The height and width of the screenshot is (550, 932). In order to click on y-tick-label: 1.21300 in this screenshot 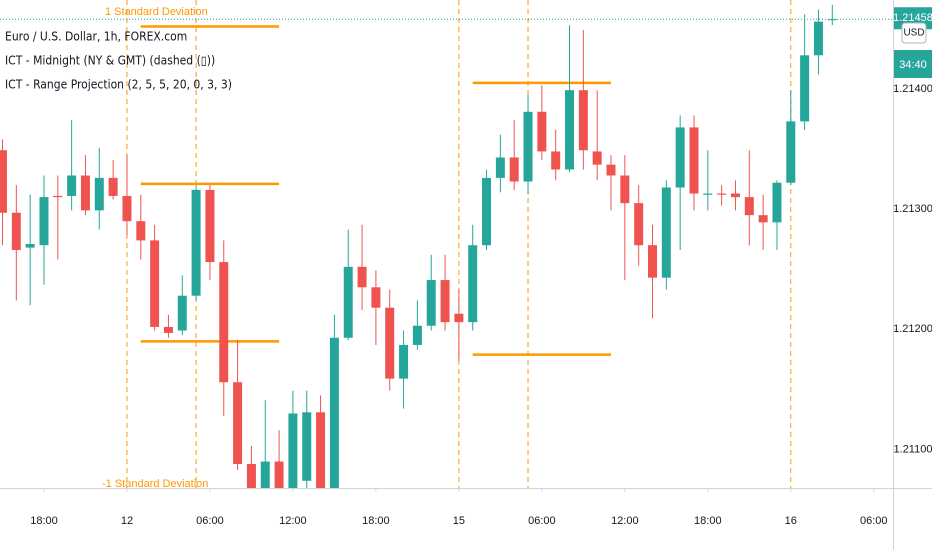, I will do `click(912, 209)`.